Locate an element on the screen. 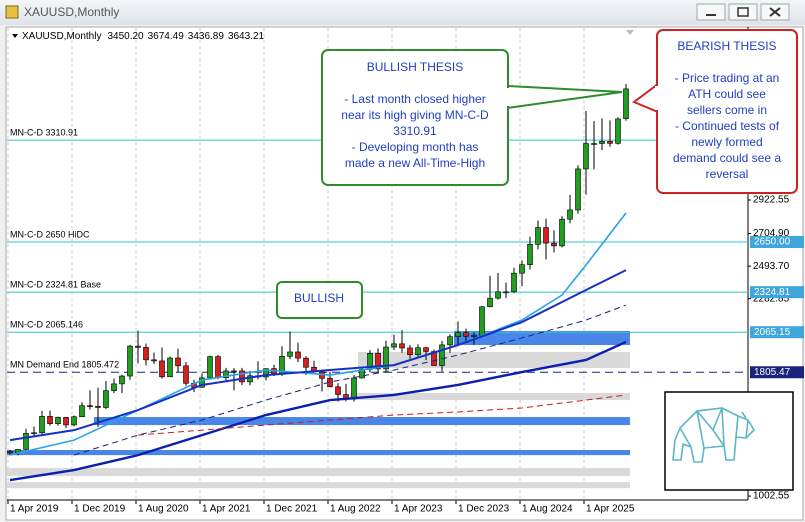  level-label: MN Demand End 1805.472 is located at coordinates (64, 365).